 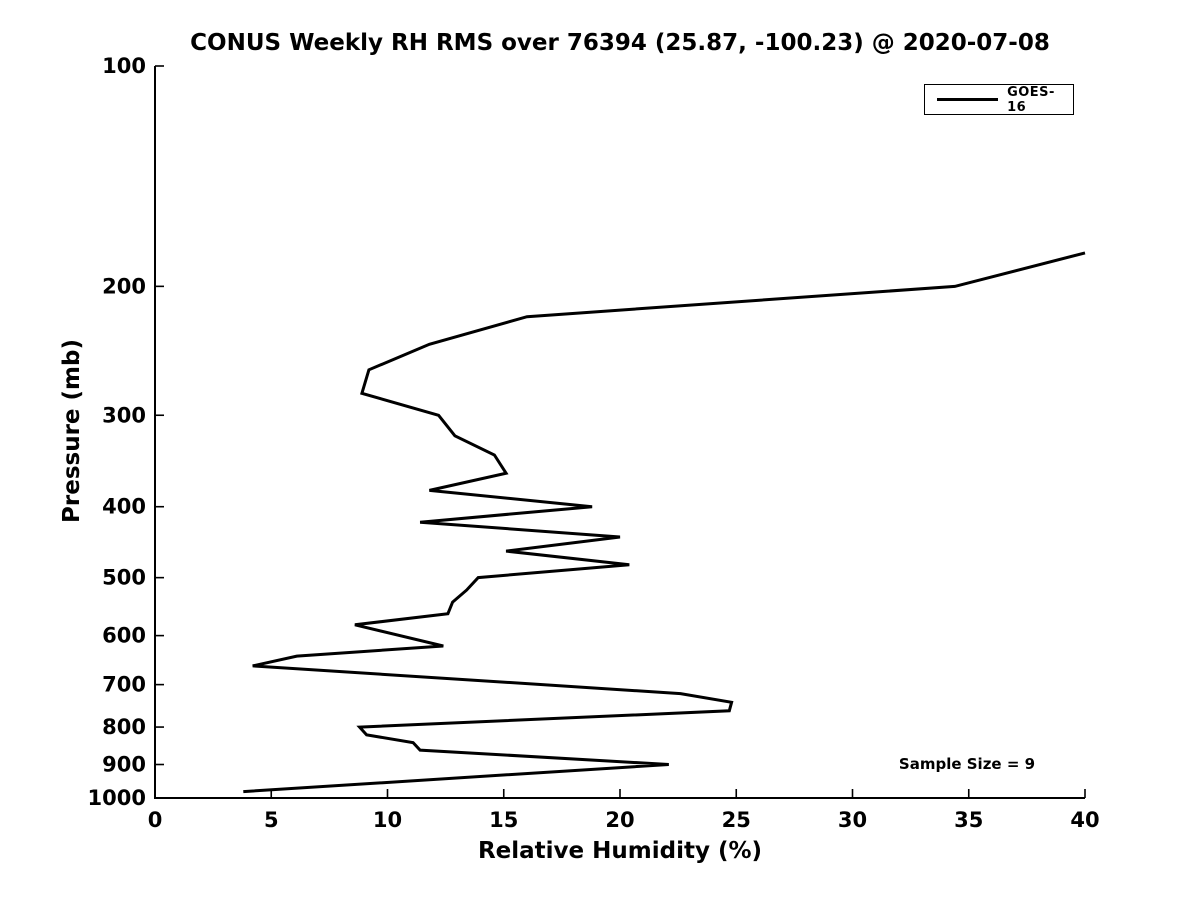 What do you see at coordinates (1084, 820) in the screenshot?
I see `svg-text: 40` at bounding box center [1084, 820].